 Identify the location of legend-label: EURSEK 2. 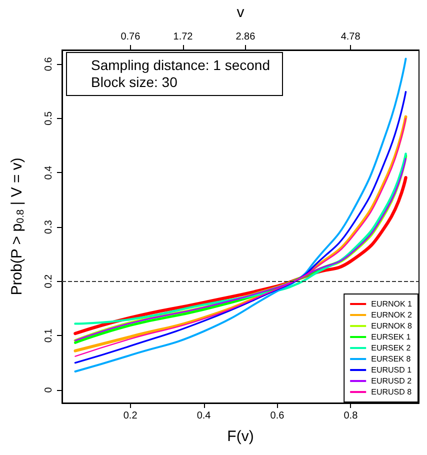
(391, 348).